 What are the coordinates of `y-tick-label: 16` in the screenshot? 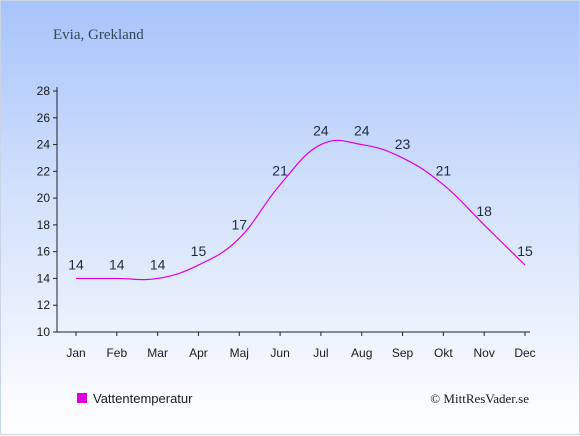 It's located at (44, 252).